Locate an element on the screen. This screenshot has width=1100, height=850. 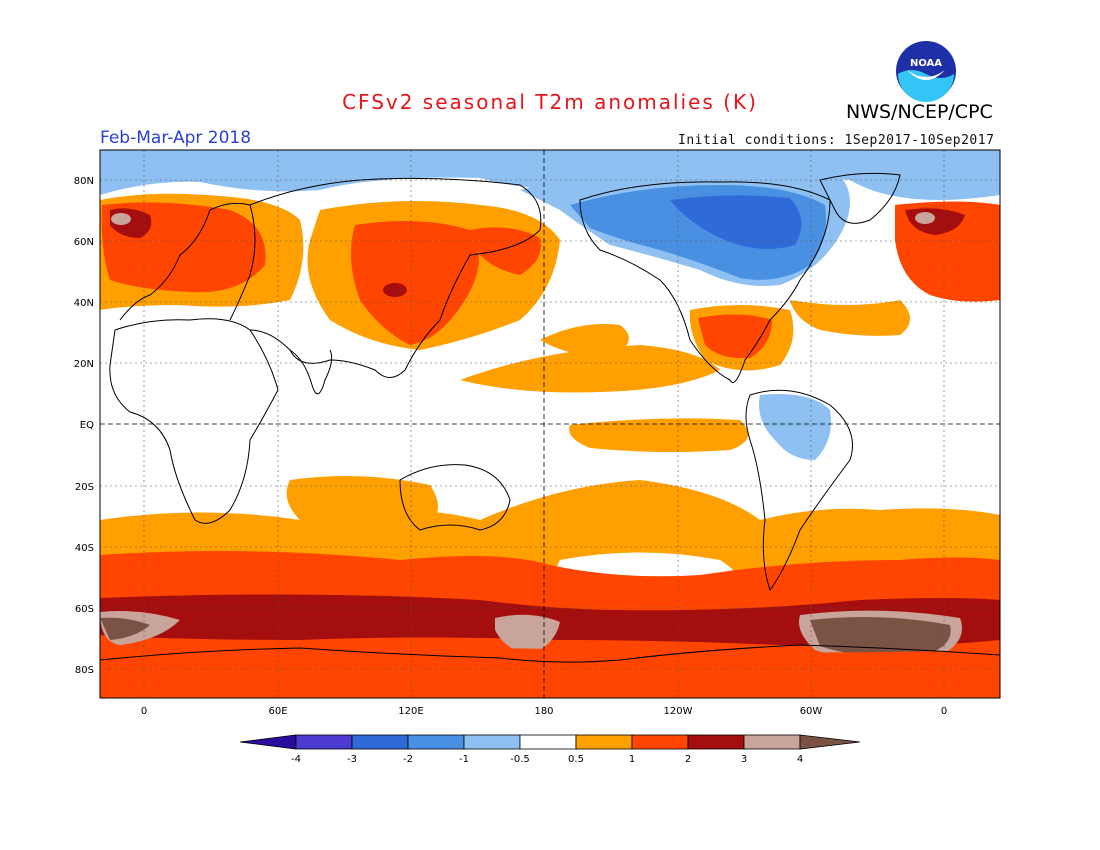
lon-label: 120W is located at coordinates (678, 711).